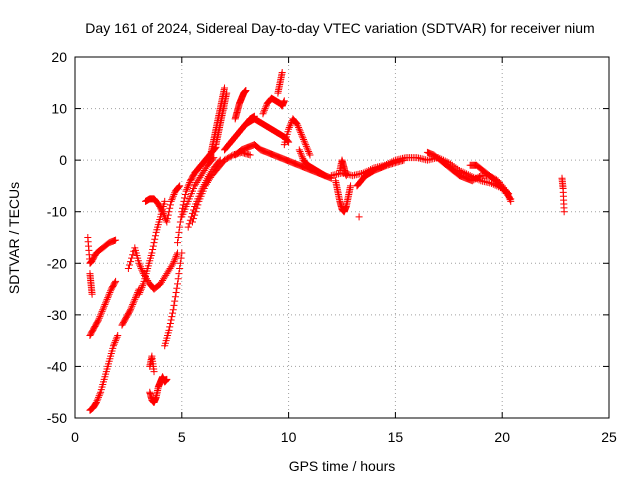 The image size is (640, 480). What do you see at coordinates (57, 366) in the screenshot?
I see `y-tick-label: -40` at bounding box center [57, 366].